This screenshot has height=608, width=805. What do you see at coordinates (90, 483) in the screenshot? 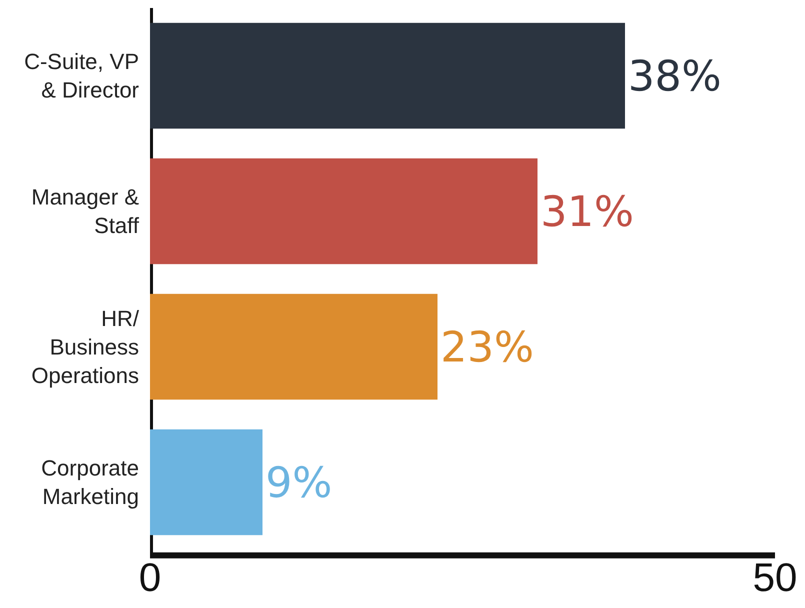
I see `y-tick-label: Corporate Marketing` at bounding box center [90, 483].